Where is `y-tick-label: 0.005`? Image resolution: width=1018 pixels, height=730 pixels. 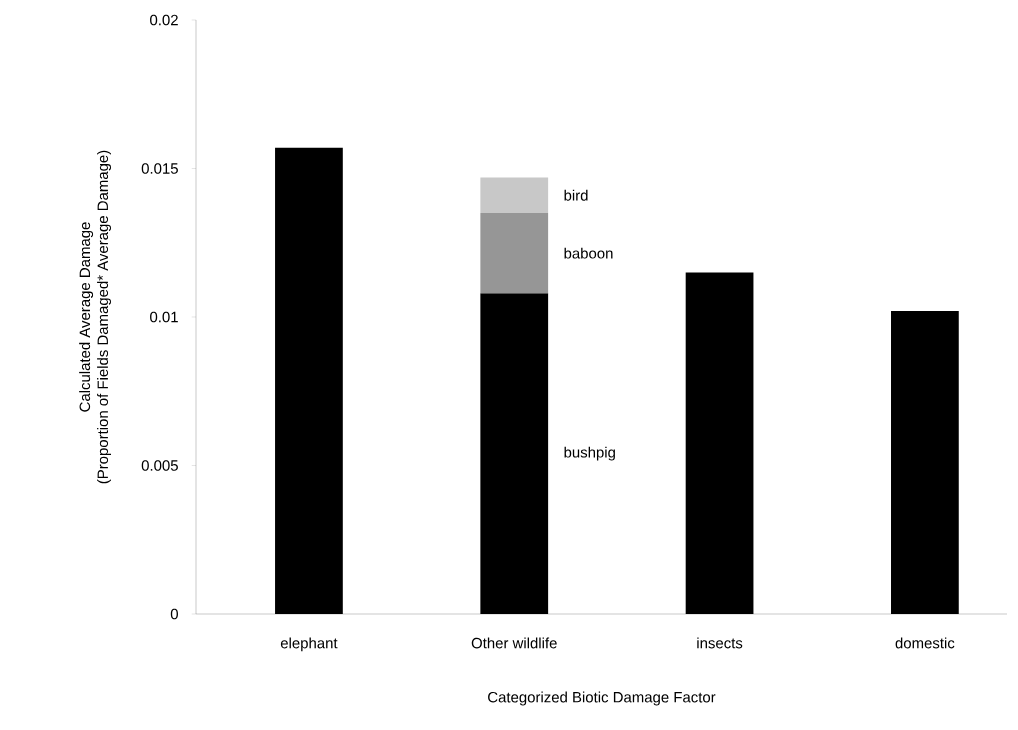 y-tick-label: 0.005 is located at coordinates (159, 465).